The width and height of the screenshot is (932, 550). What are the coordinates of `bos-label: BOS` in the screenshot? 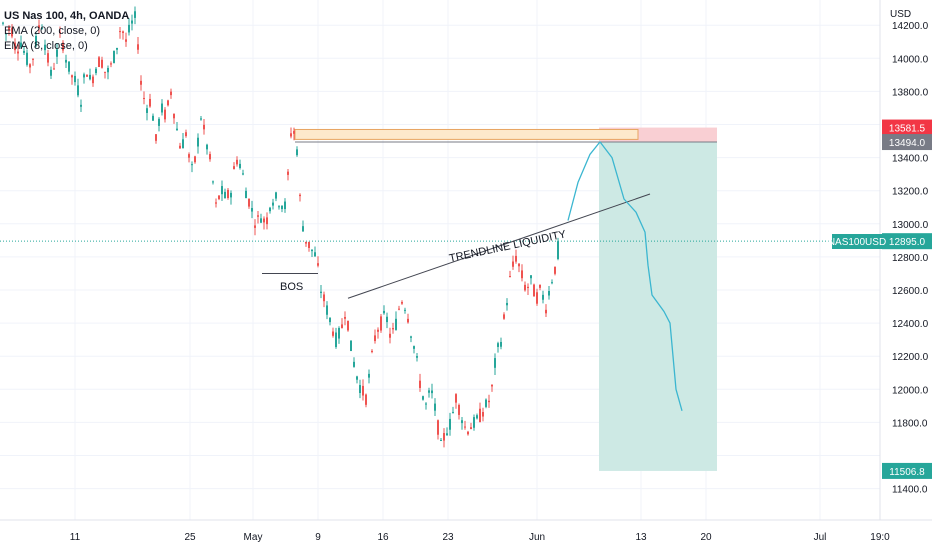 It's located at (291, 287).